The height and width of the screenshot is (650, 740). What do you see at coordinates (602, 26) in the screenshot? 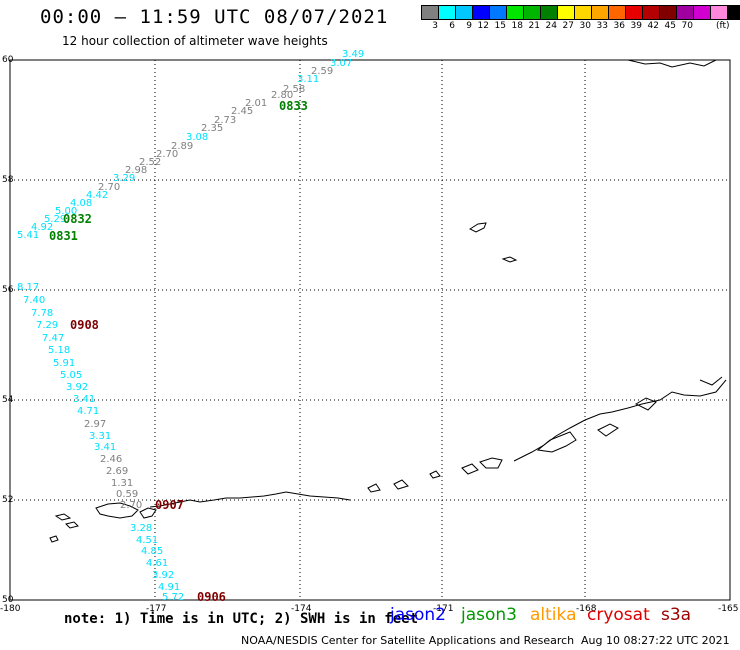
I see `legend-label: 33` at bounding box center [602, 26].